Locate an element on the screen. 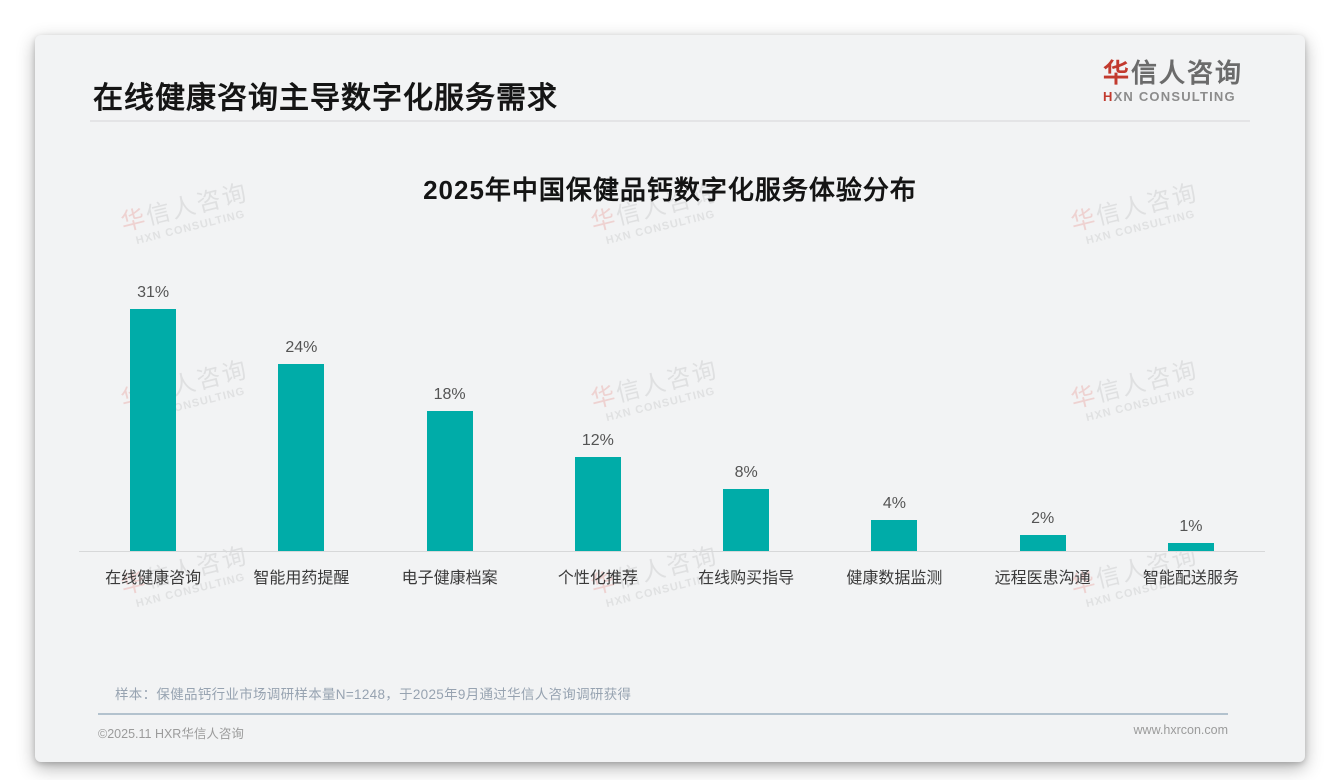 This screenshot has height=780, width=1340. bar-value-label: 1% is located at coordinates (1191, 527).